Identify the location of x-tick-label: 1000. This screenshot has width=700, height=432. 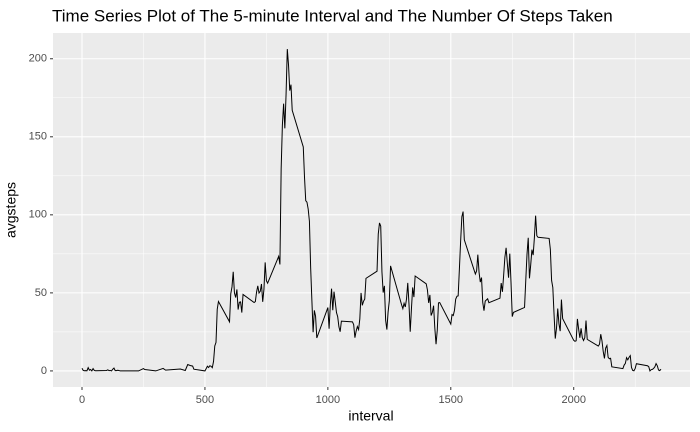
(328, 400).